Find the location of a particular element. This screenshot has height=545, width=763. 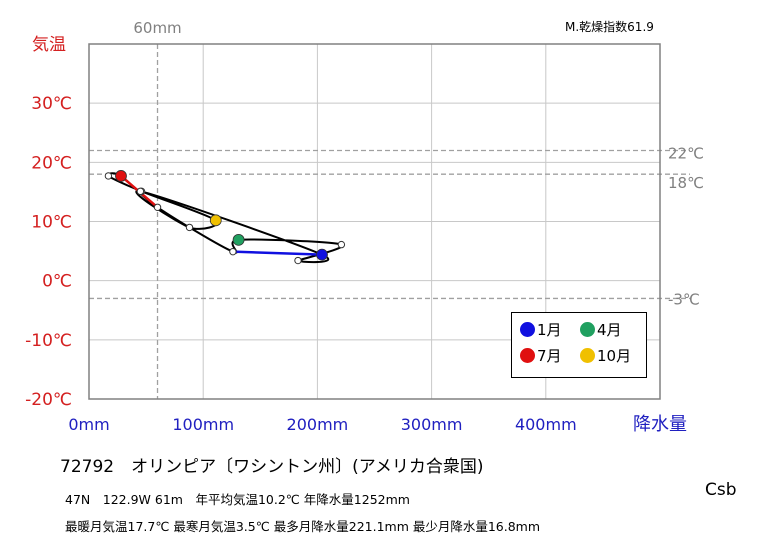

legend-item-jan: 1月 is located at coordinates (541, 329).